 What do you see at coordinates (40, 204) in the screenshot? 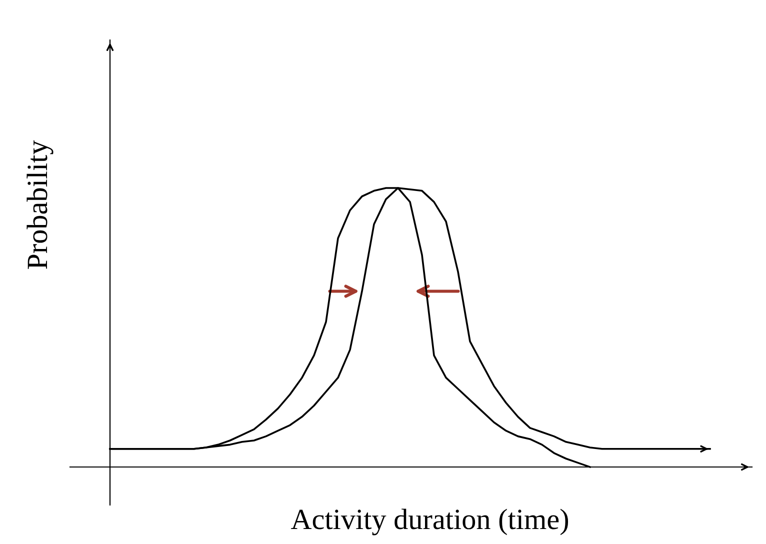
I see `y-axis-title: Probability` at bounding box center [40, 204].